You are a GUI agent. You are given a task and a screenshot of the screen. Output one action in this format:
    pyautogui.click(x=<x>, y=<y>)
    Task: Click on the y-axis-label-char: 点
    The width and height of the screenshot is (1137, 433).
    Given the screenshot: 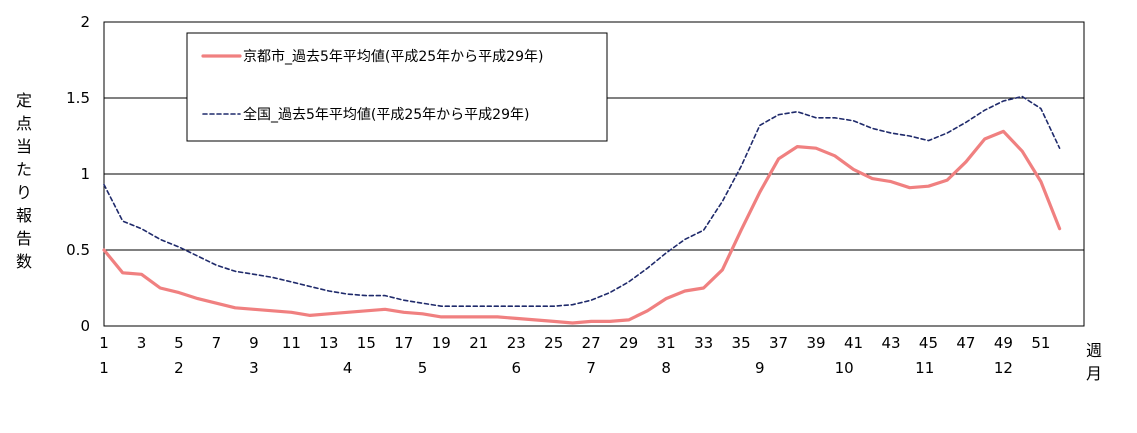 What is the action you would take?
    pyautogui.click(x=24, y=123)
    